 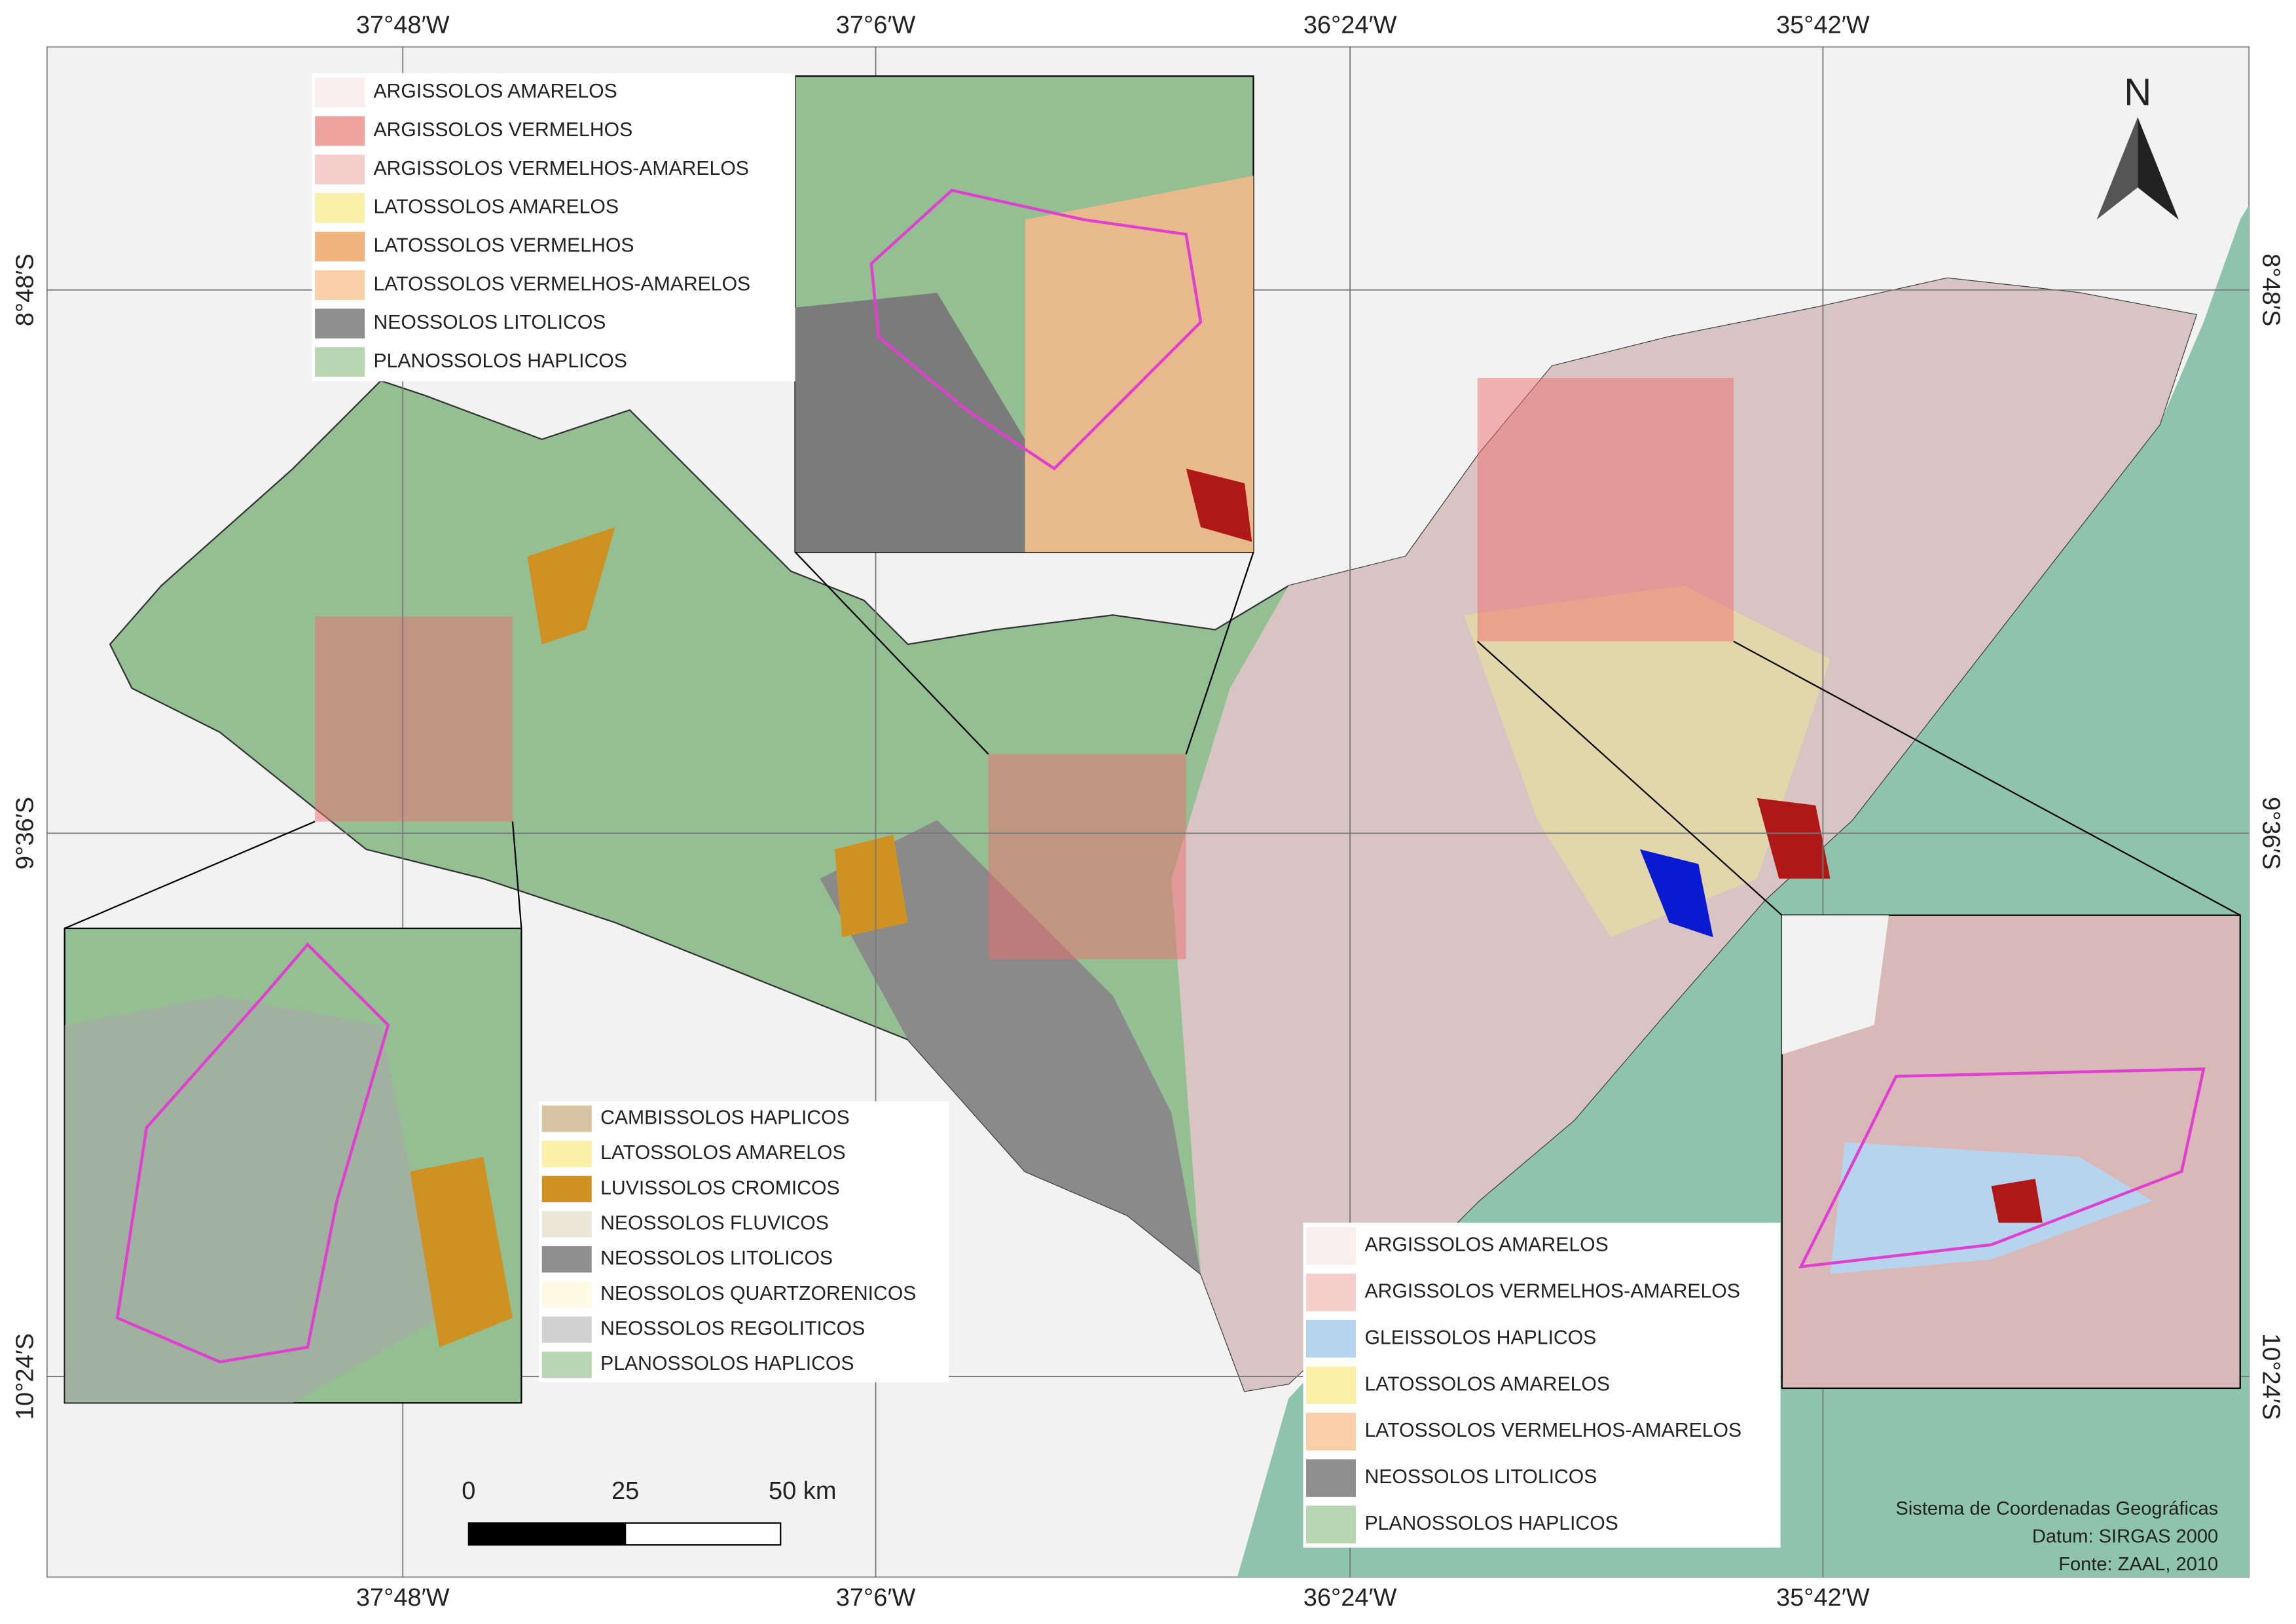 I want to click on legend-label: CAMBISSOLOS HAPLICOS, so click(x=725, y=1117).